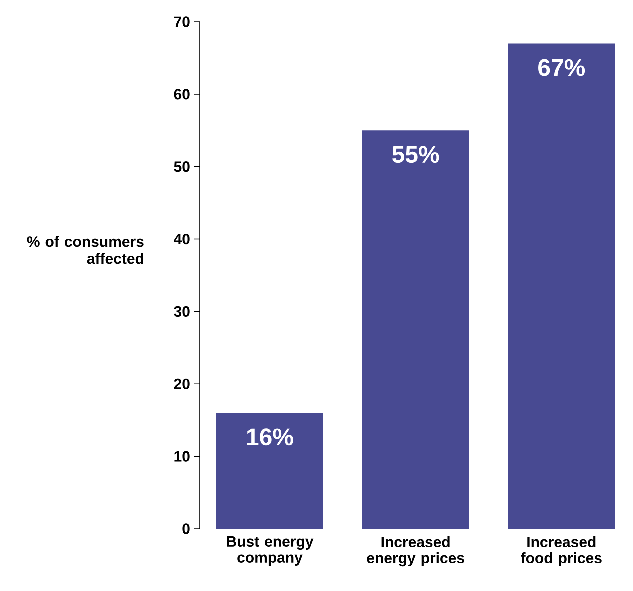  Describe the element at coordinates (182, 456) in the screenshot. I see `y-tick-label: 10` at that location.